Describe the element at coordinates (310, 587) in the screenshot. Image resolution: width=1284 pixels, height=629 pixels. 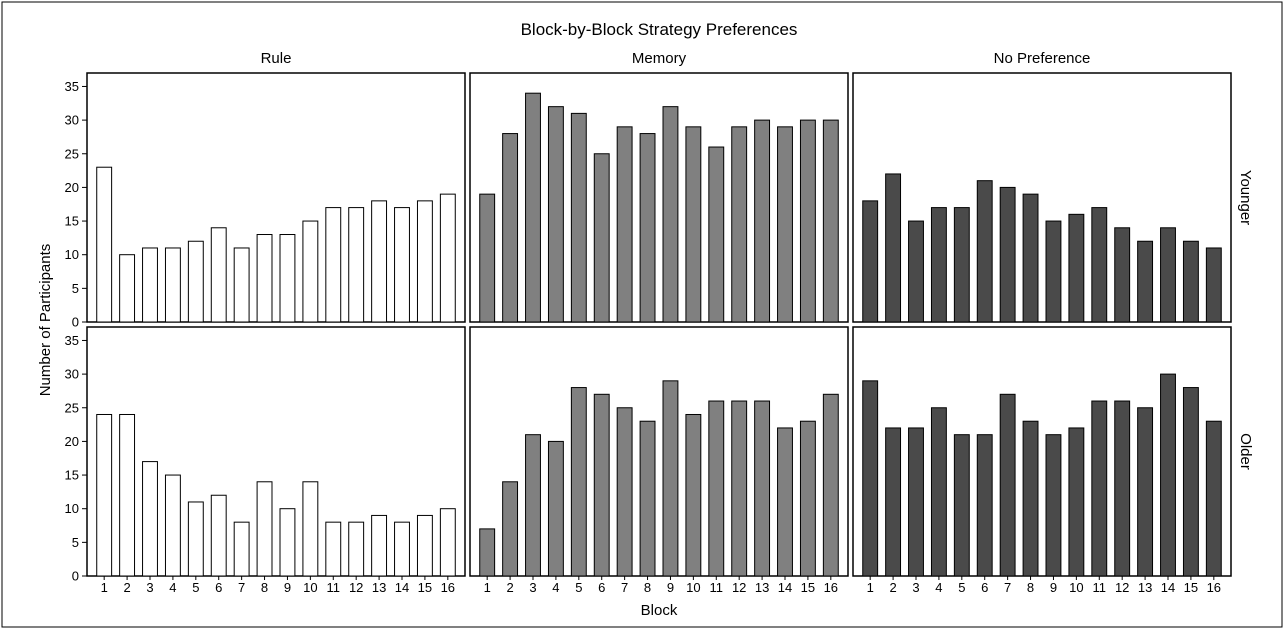
I see `x-tick-label: 10` at that location.